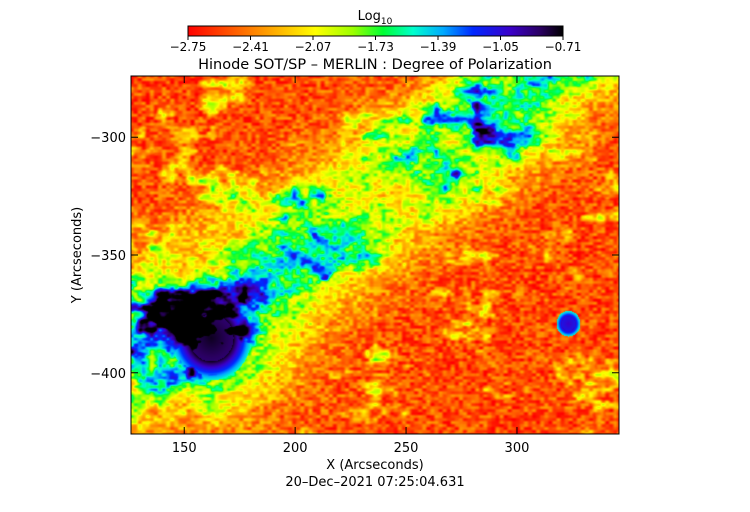 This screenshot has height=512, width=750. I want to click on colorbar-tick-label: −1.05, so click(500, 47).